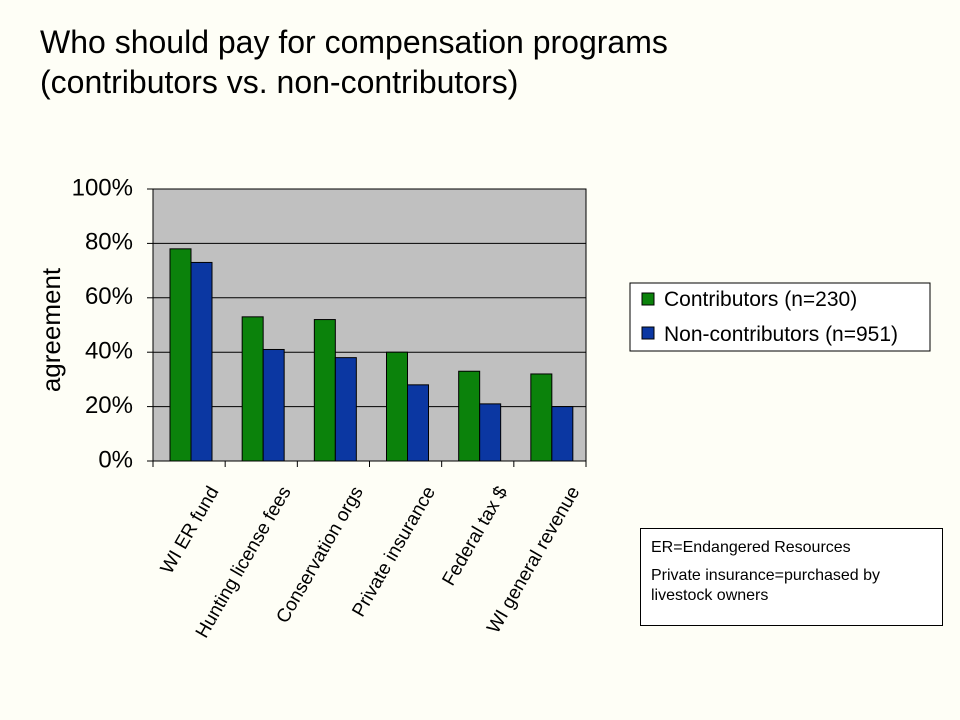 The width and height of the screenshot is (960, 720). What do you see at coordinates (751, 547) in the screenshot?
I see `footnote-er: ER=Endangered Resources` at bounding box center [751, 547].